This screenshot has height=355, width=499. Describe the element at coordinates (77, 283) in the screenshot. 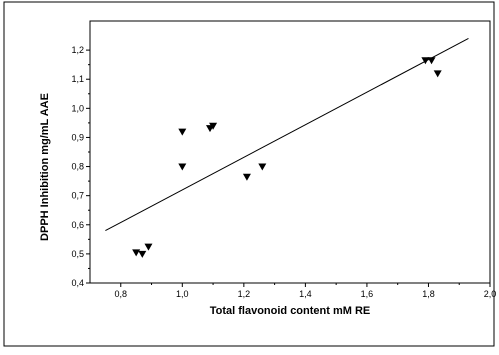

I see `y-tick-label: 0,4` at that location.